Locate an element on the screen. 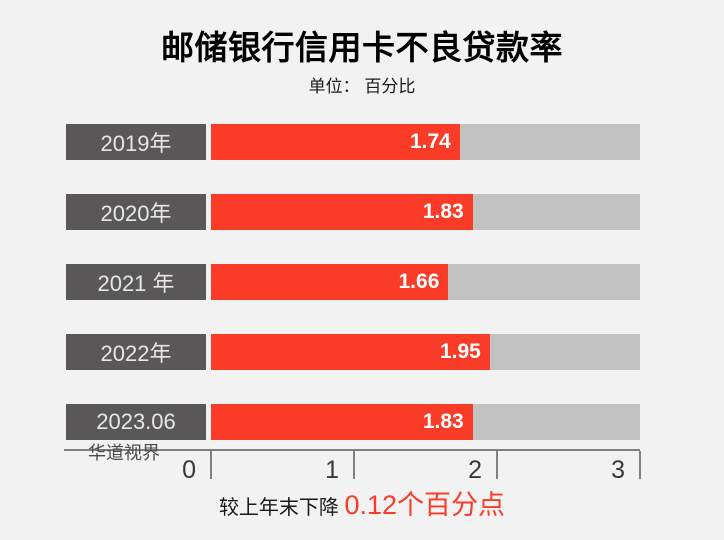 The width and height of the screenshot is (724, 540). bar-track: 1.95 is located at coordinates (425, 352).